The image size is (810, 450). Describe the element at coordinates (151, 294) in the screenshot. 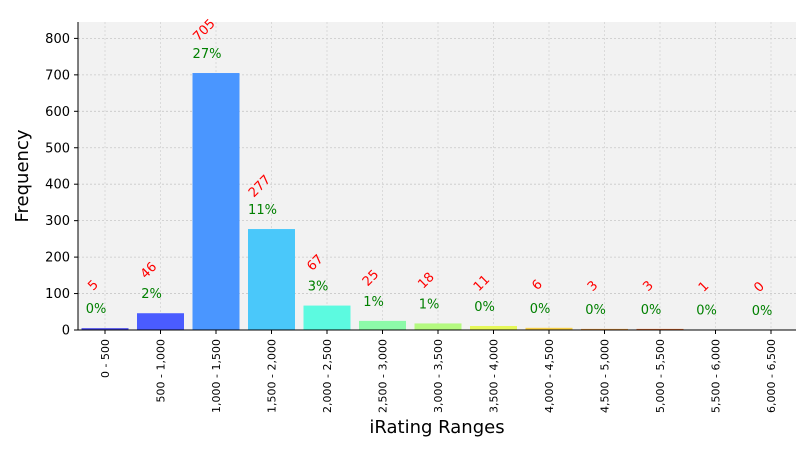

I see `percent-label: 2%` at that location.